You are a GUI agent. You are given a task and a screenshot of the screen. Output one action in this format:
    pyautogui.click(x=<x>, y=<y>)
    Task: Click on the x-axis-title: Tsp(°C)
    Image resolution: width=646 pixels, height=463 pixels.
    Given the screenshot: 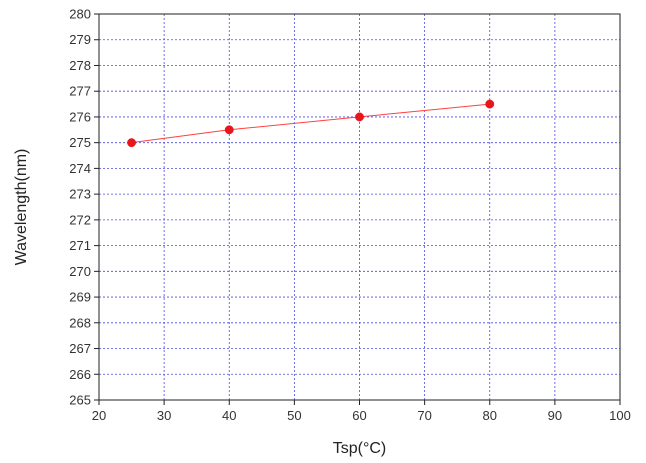 What is the action you would take?
    pyautogui.click(x=360, y=448)
    